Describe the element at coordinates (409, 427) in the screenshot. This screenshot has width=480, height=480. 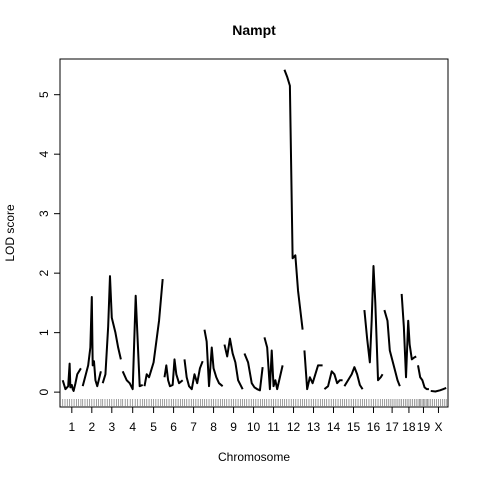
I see `chromosome-label: 18` at that location.